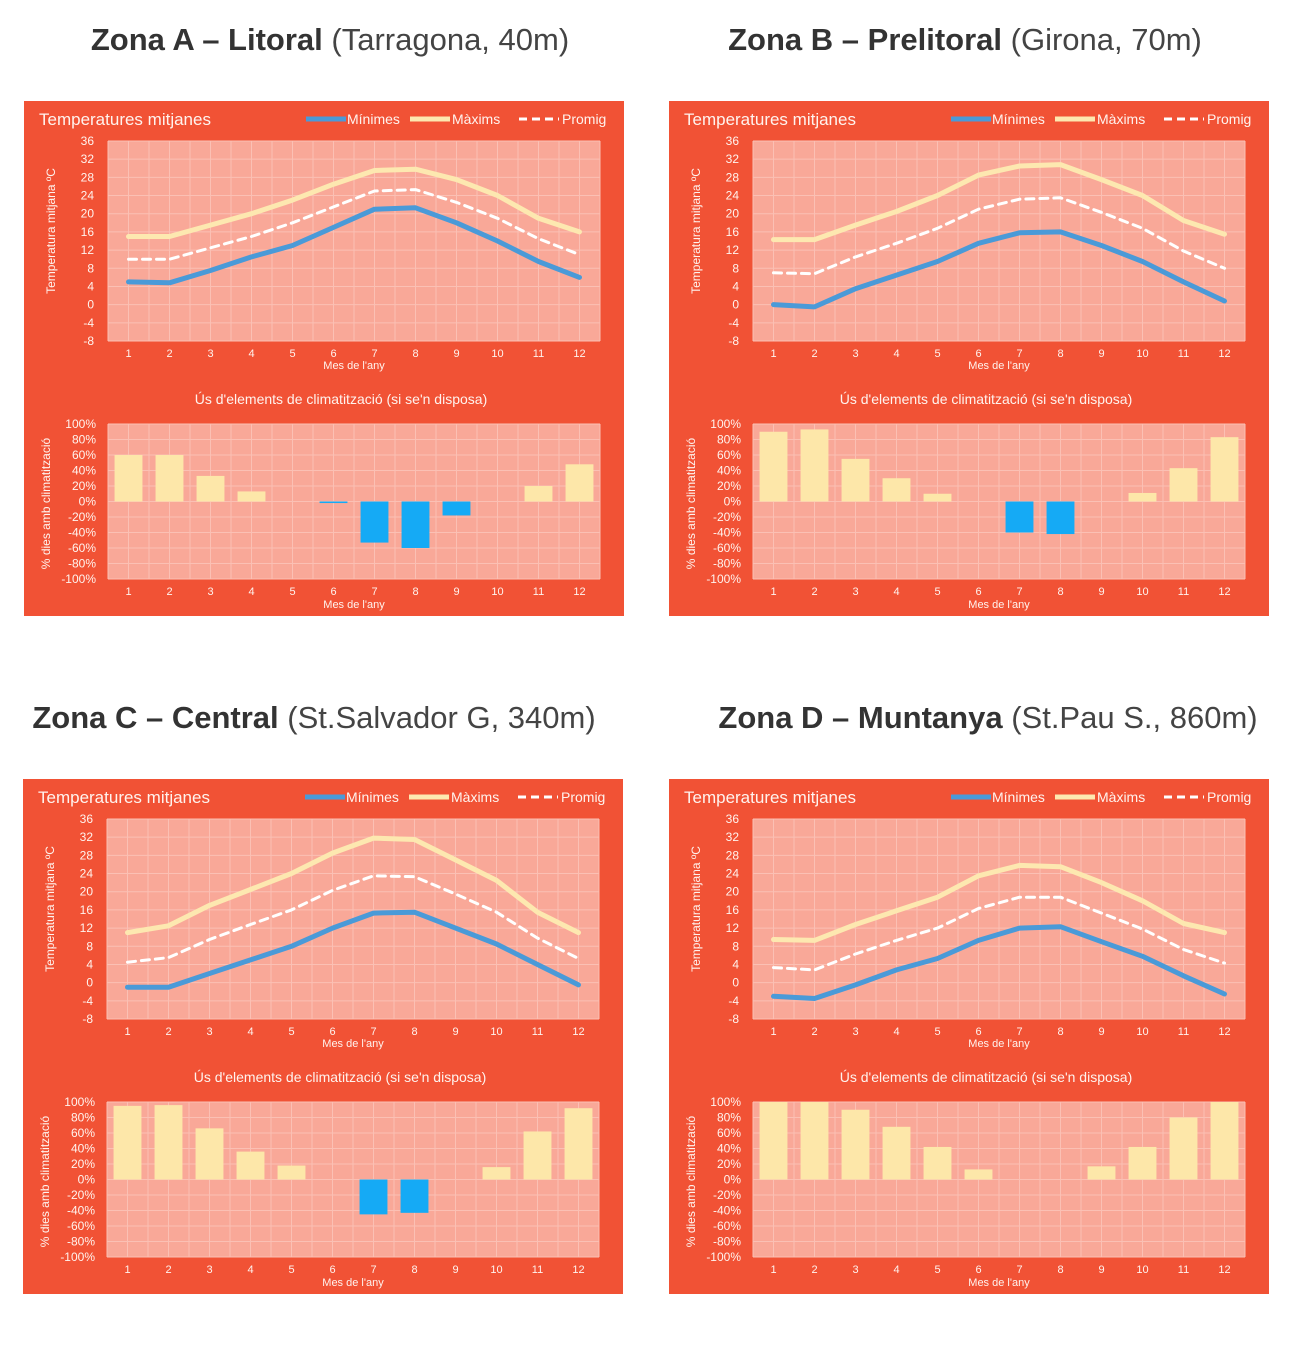 The height and width of the screenshot is (1350, 1308). I want to click on zone-d-temp-ytick: -8, so click(733, 1019).